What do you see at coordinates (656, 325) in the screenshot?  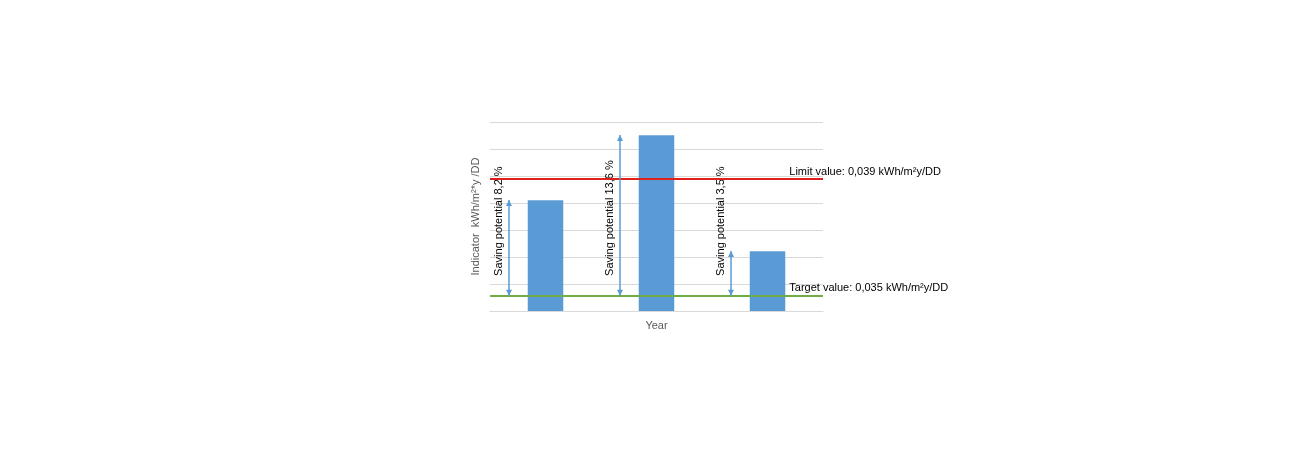 I see `x-axis-title: Year` at bounding box center [656, 325].